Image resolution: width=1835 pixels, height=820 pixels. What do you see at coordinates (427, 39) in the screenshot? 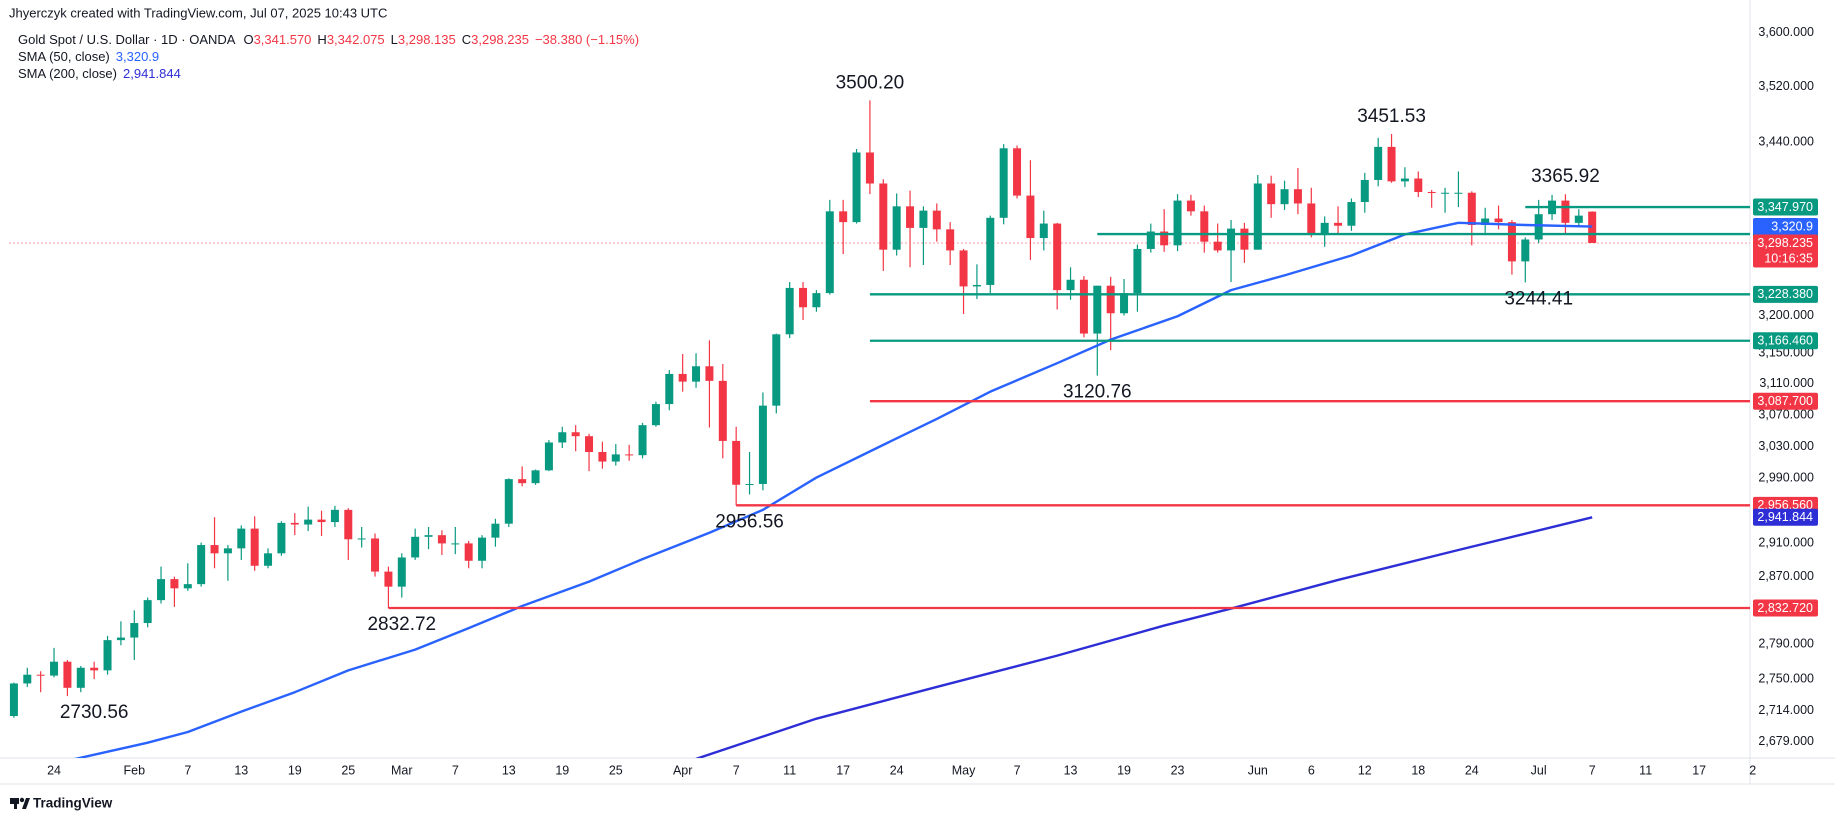
I see `ohlc-value: 3,298.135` at bounding box center [427, 39].